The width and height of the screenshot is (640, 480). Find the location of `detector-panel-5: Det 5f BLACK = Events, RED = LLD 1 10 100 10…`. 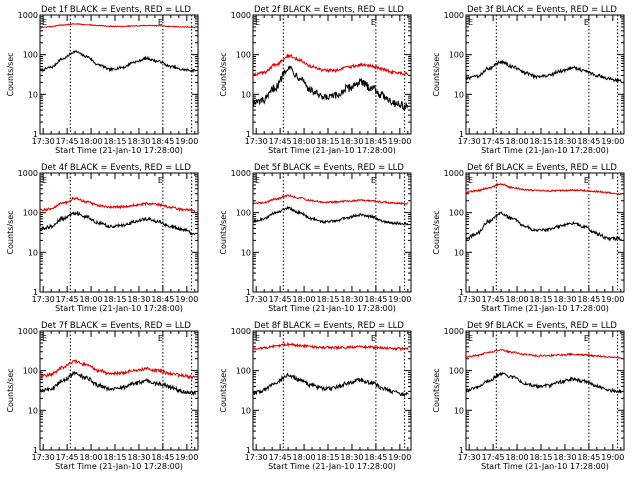

detector-panel-5: Det 5f BLACK = Events, RED = LLD 1 10 100 10… is located at coordinates (315, 238).